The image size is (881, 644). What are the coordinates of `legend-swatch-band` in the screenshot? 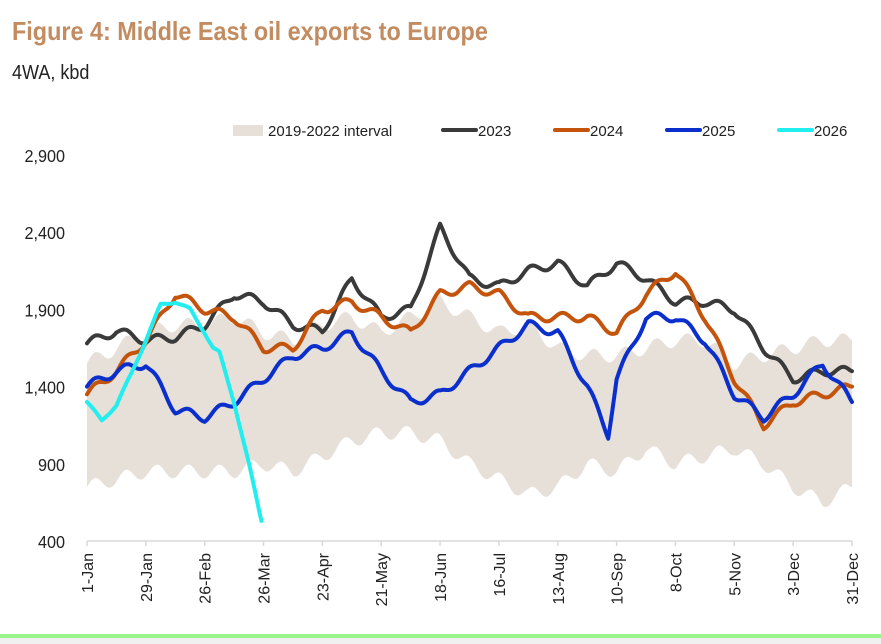 It's located at (248, 130).